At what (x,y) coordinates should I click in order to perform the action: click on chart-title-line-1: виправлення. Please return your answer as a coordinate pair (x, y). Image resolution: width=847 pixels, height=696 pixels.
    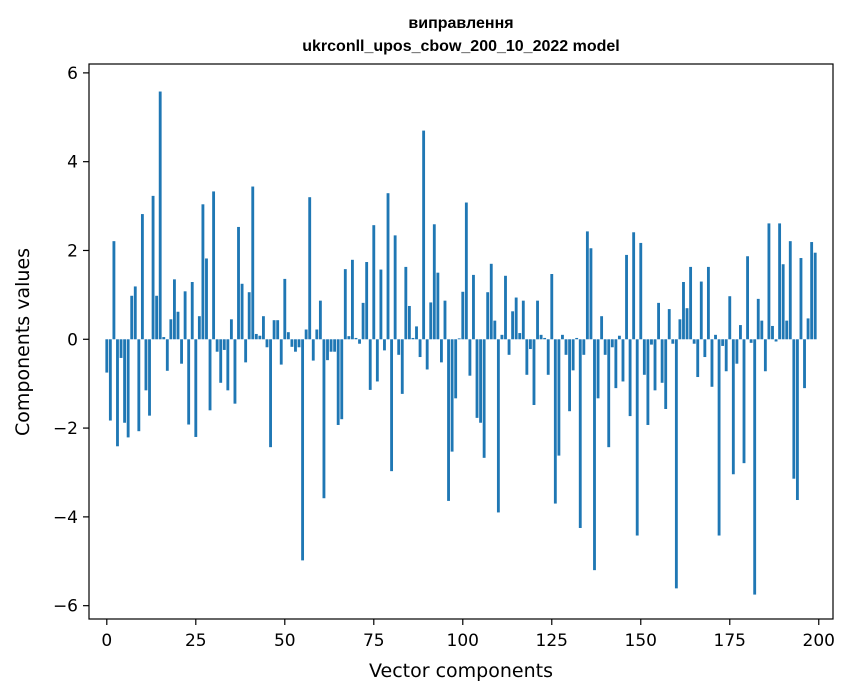
    Looking at the image, I should click on (460, 23).